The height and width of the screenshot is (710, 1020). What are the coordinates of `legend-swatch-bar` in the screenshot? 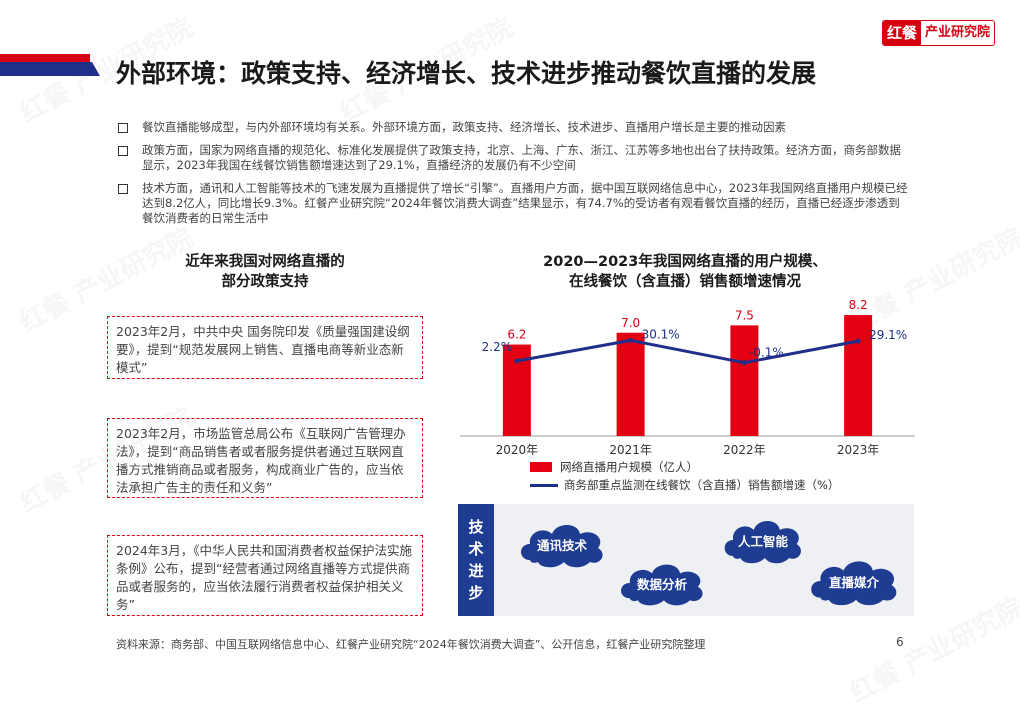 It's located at (541, 467).